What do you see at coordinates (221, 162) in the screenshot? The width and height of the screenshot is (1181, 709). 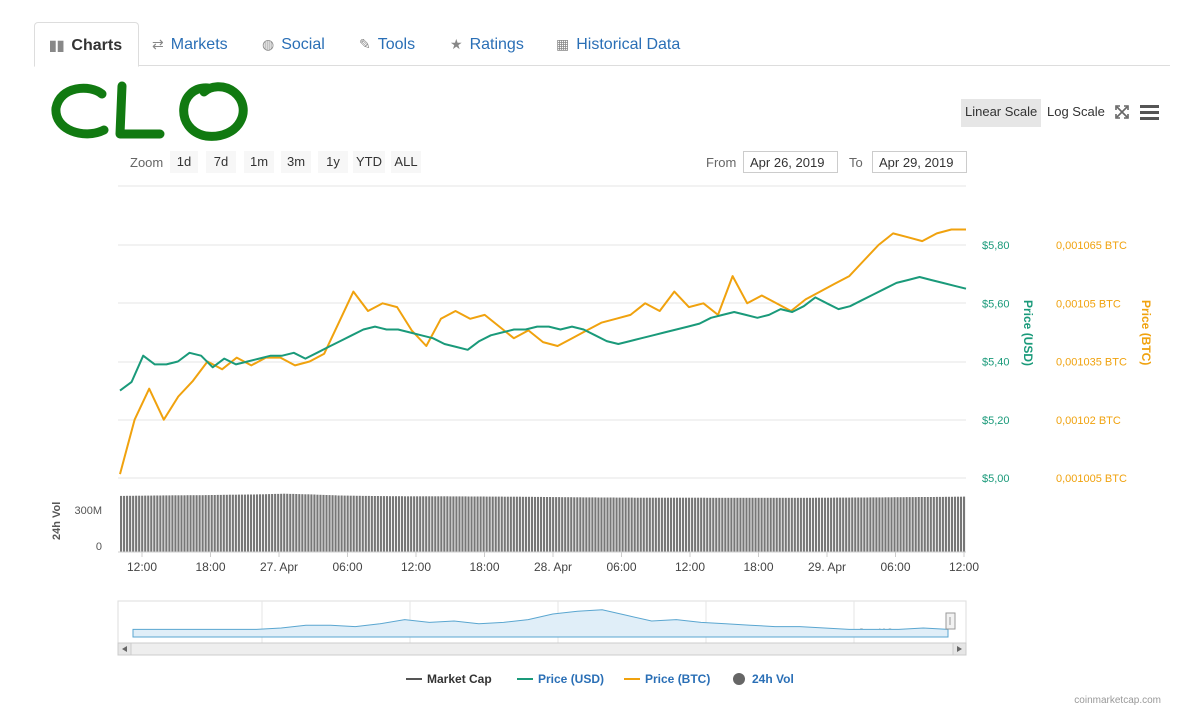 I see `zoom-7d-button: 7d` at bounding box center [221, 162].